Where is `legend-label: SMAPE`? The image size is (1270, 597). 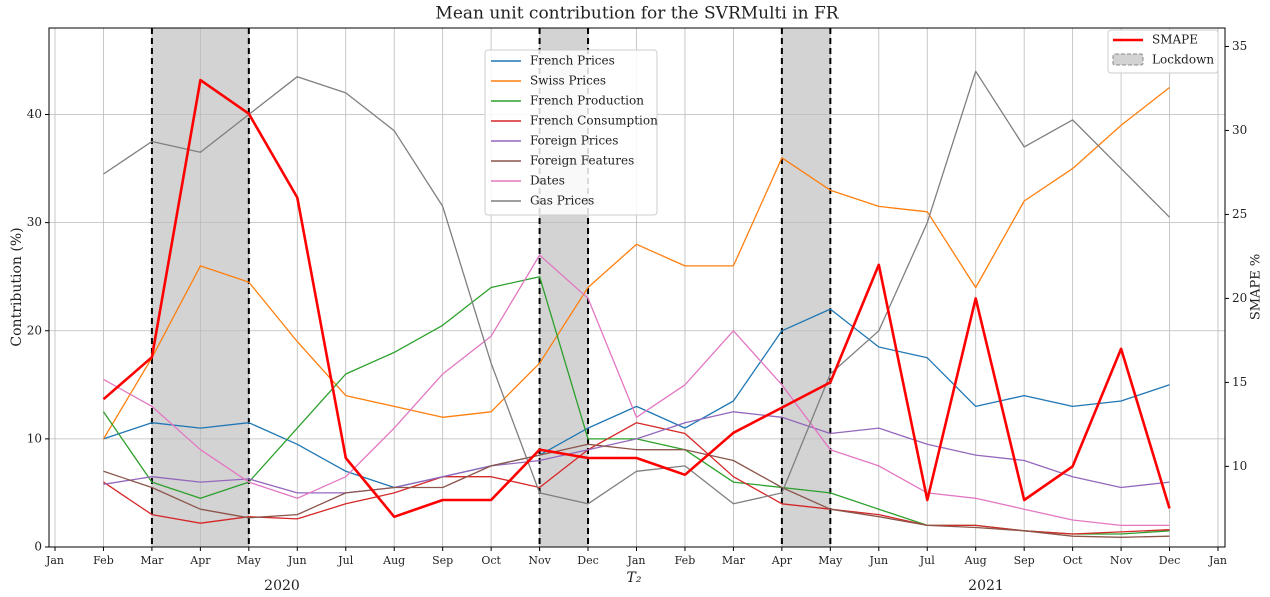
legend-label: SMAPE is located at coordinates (1175, 40).